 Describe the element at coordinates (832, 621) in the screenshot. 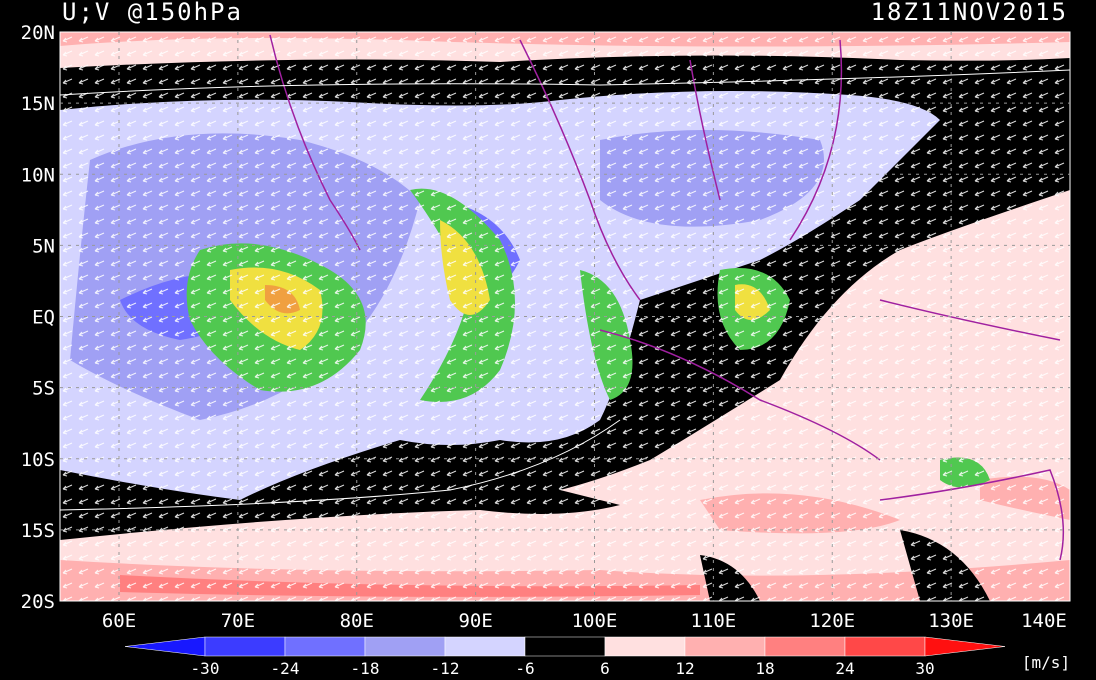

I see `lon-label: 120E` at that location.